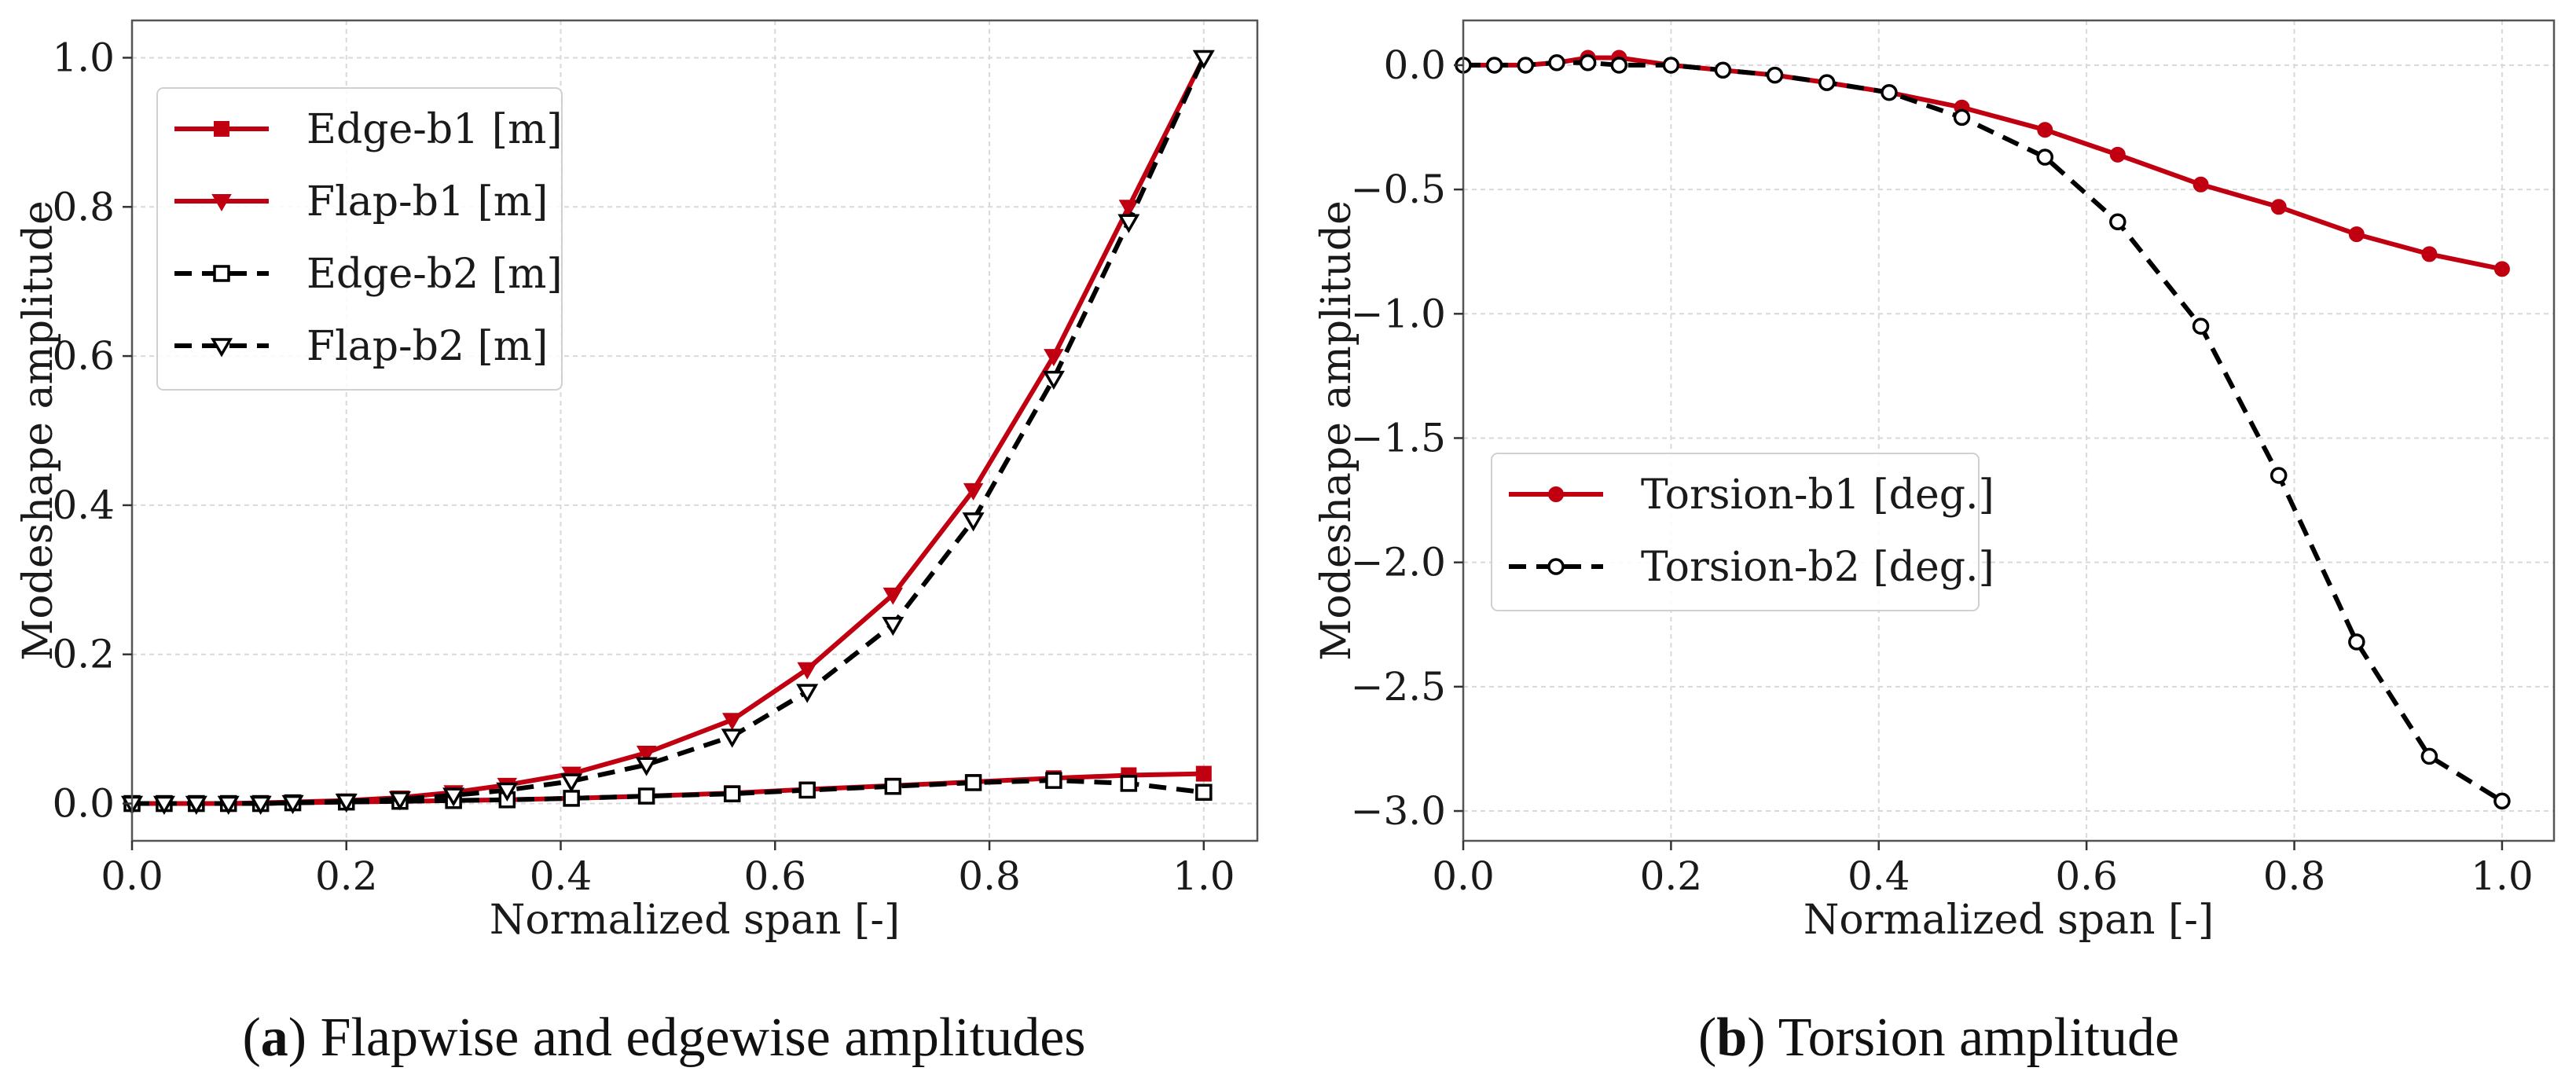 The height and width of the screenshot is (1086, 2576). I want to click on legend-label: Flap-b2 [m], so click(427, 346).